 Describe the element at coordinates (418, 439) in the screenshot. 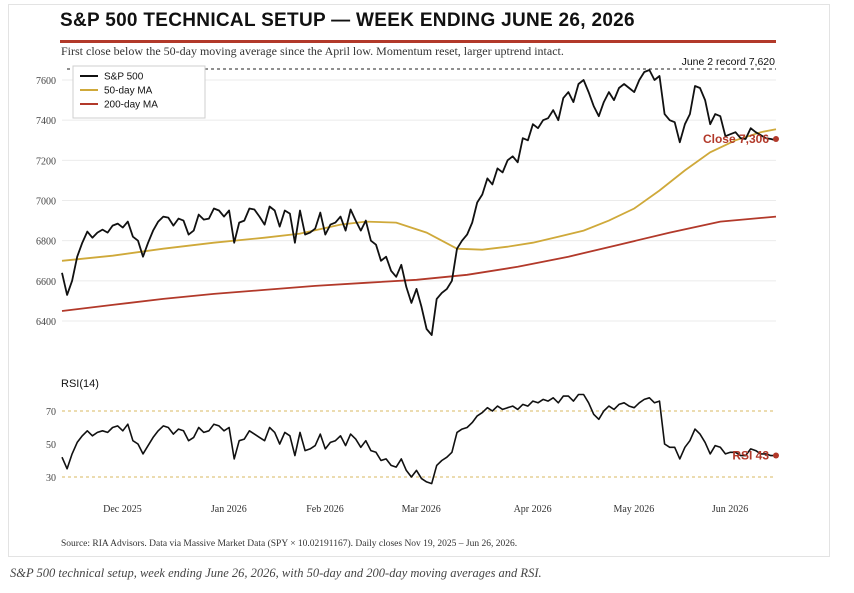

I see `rsi-line` at that location.